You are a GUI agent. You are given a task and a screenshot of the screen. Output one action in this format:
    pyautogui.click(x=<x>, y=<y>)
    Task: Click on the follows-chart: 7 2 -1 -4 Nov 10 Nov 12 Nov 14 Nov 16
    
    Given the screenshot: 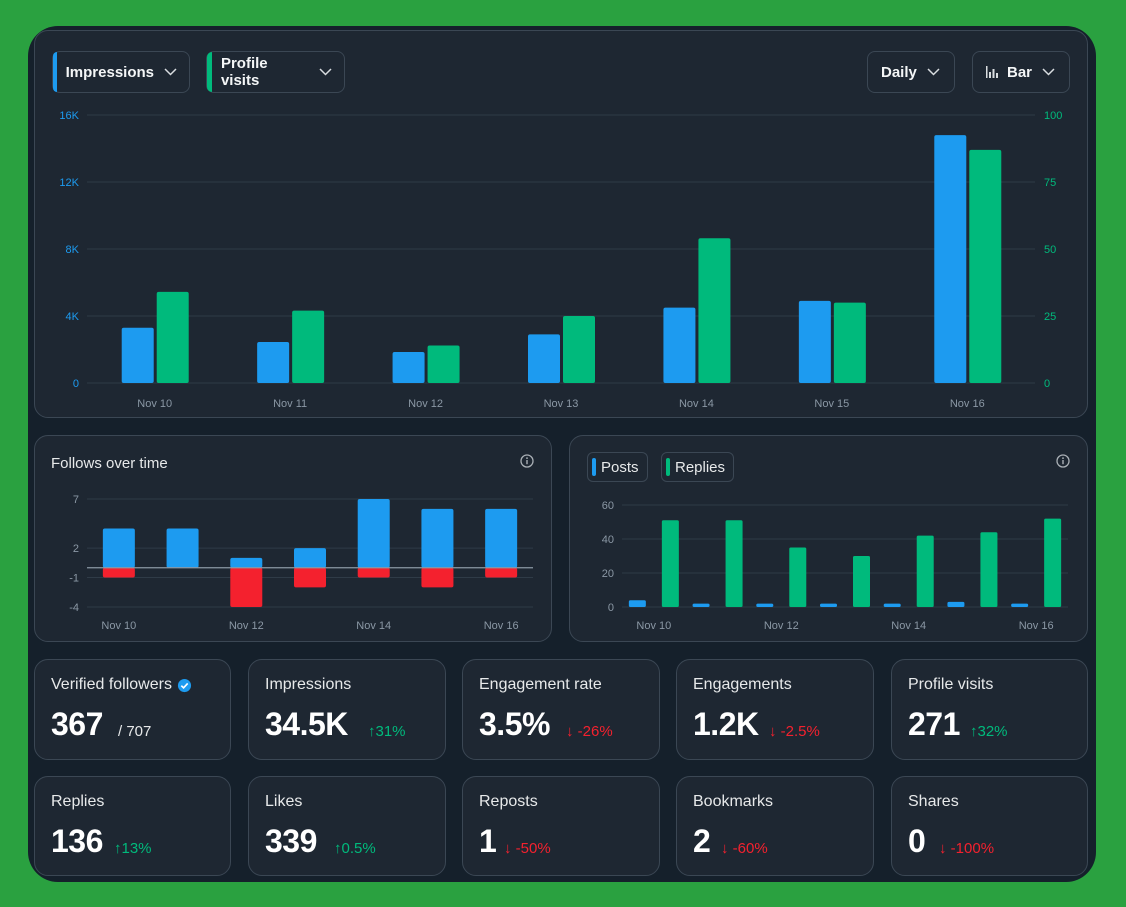 What is the action you would take?
    pyautogui.click(x=301, y=563)
    